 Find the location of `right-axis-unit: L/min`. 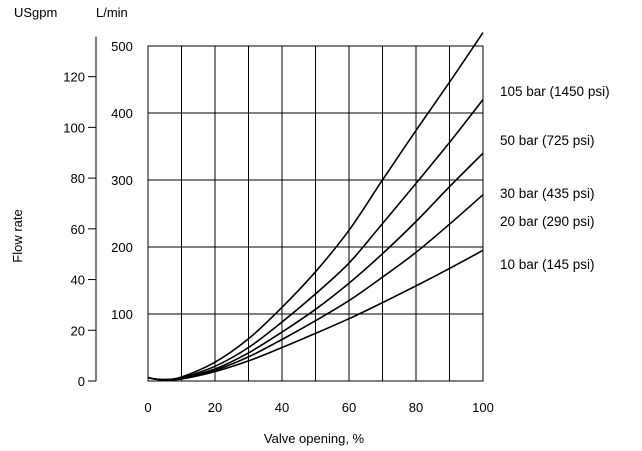

right-axis-unit: L/min is located at coordinates (112, 12).